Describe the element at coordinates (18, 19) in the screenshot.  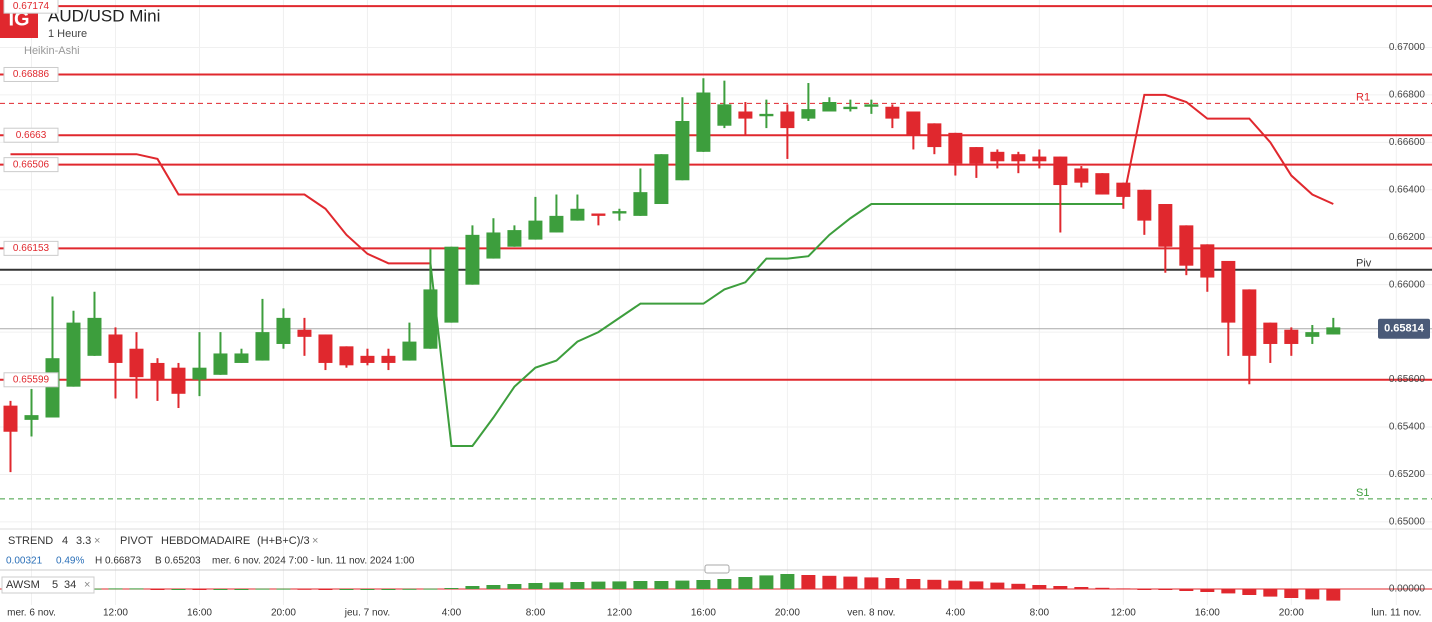
I see `logo: IG` at that location.